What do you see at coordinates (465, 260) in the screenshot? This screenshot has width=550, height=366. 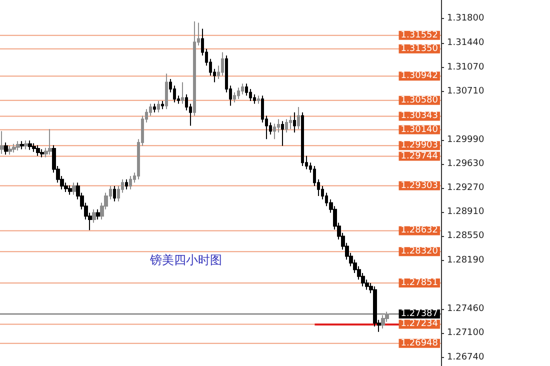 I see `y-tick-label: 1.28190` at bounding box center [465, 260].